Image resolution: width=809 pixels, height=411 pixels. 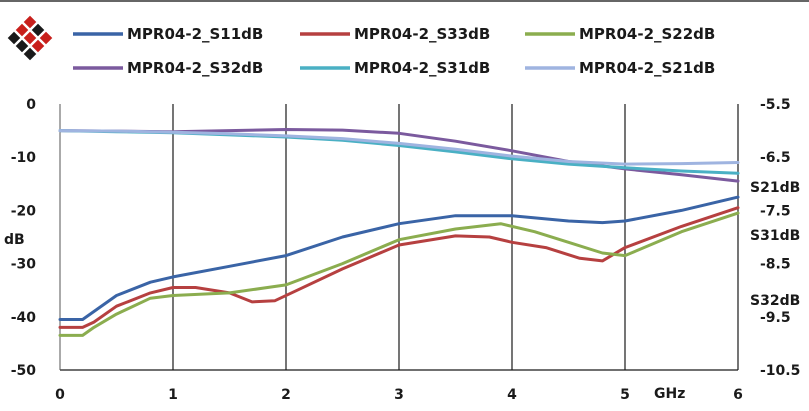 What do you see at coordinates (625, 395) in the screenshot?
I see `x-tick-label: 5` at bounding box center [625, 395].